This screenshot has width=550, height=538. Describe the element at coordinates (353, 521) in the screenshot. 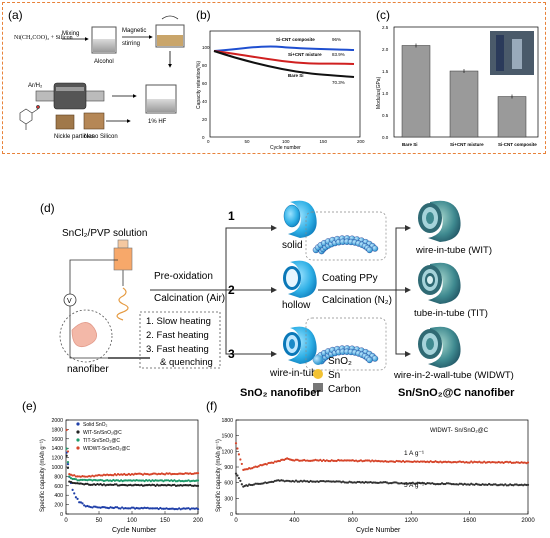

I see `xtick-label: 800` at that location.